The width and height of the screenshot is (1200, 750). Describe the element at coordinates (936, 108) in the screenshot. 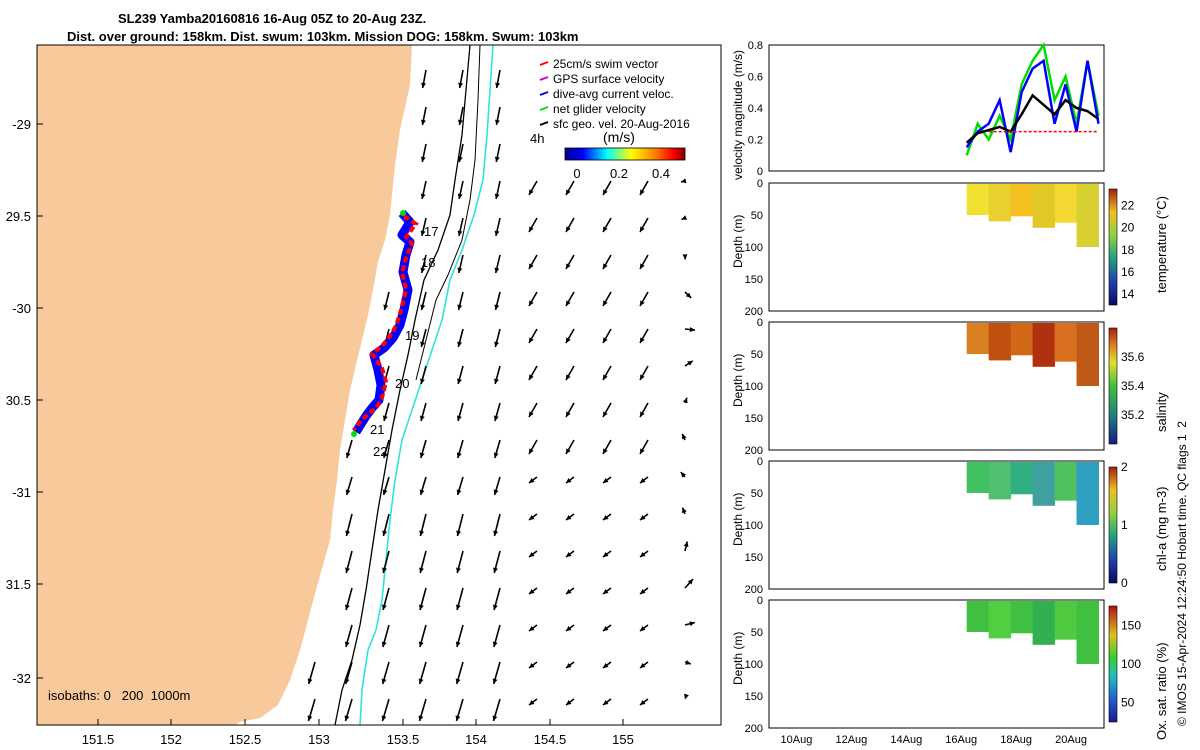

I see `velocity-frame` at that location.